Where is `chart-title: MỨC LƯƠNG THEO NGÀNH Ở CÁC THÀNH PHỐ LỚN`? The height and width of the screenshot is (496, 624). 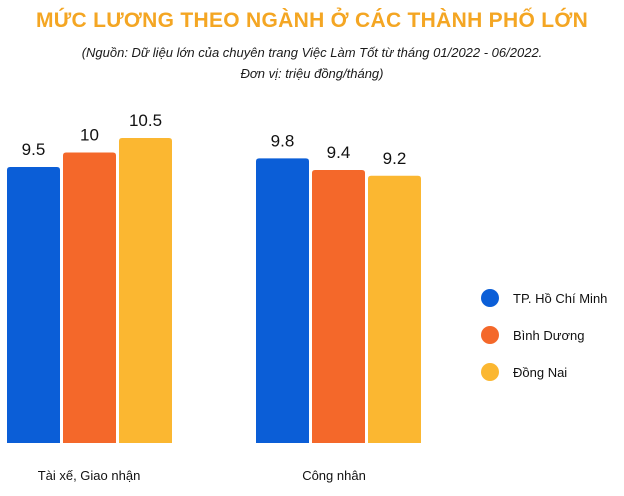 chart-title: MỨC LƯƠNG THEO NGÀNH Ở CÁC THÀNH PHỐ LỚN is located at coordinates (312, 20).